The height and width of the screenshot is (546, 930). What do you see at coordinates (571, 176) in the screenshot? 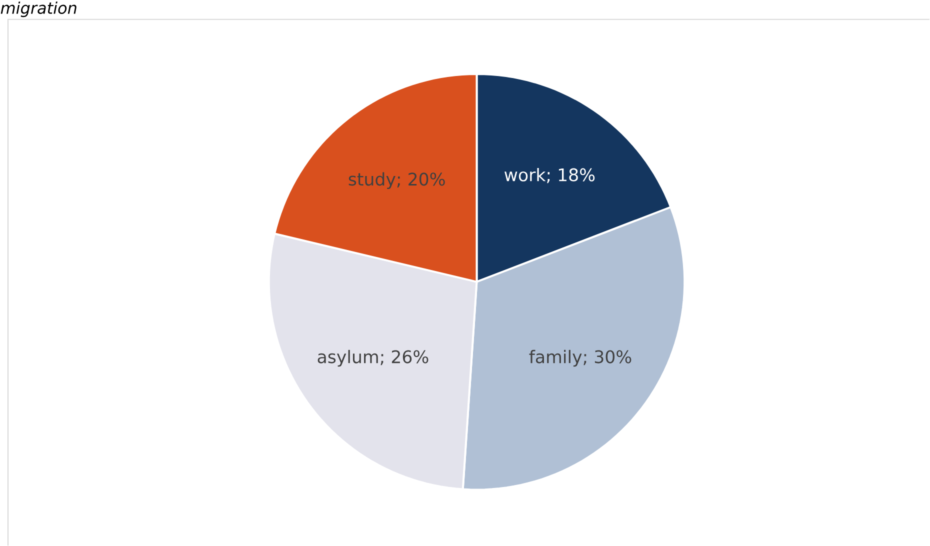
I see `data-label: ; 18%` at bounding box center [571, 176].